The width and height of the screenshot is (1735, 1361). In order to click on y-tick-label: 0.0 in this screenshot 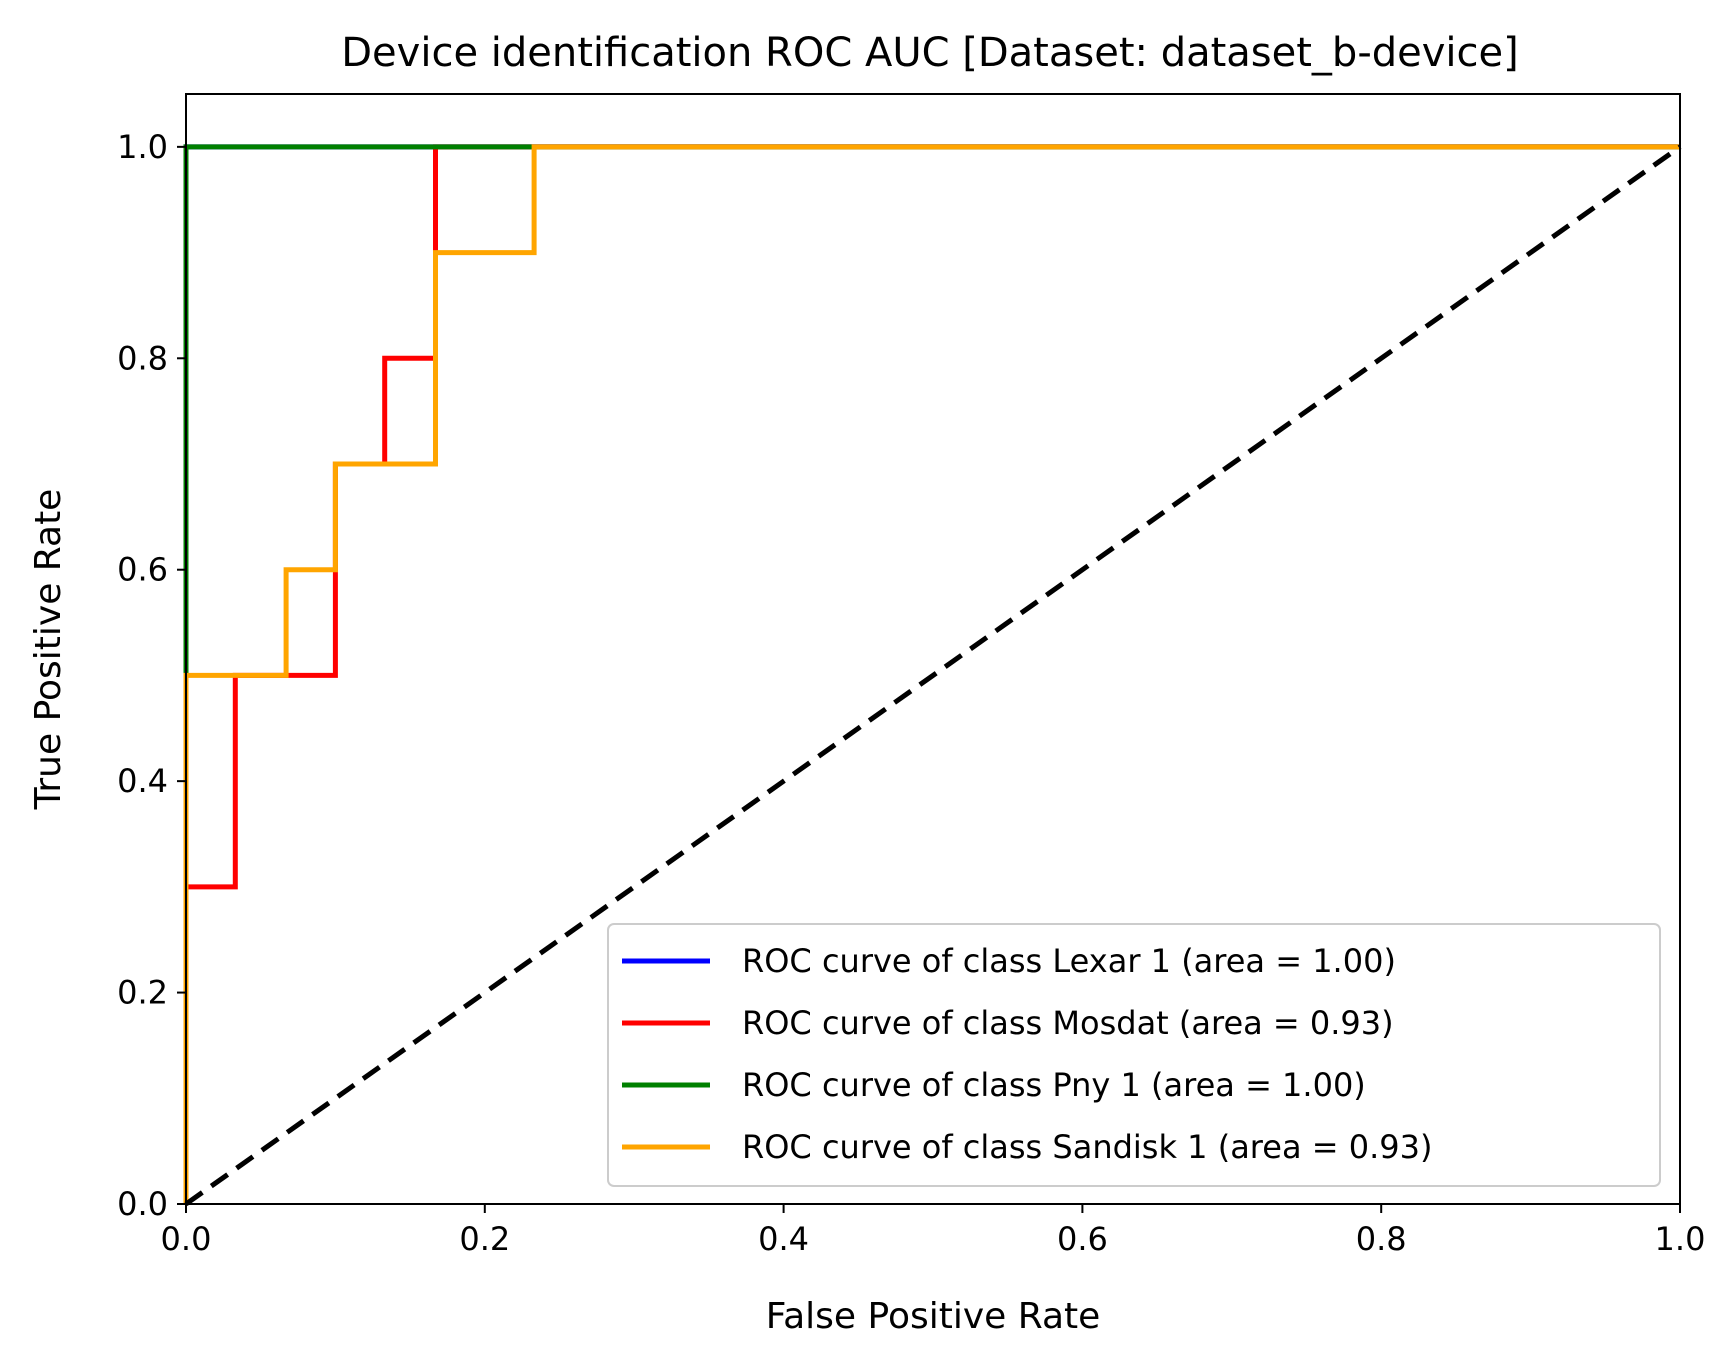, I will do `click(142, 1204)`.